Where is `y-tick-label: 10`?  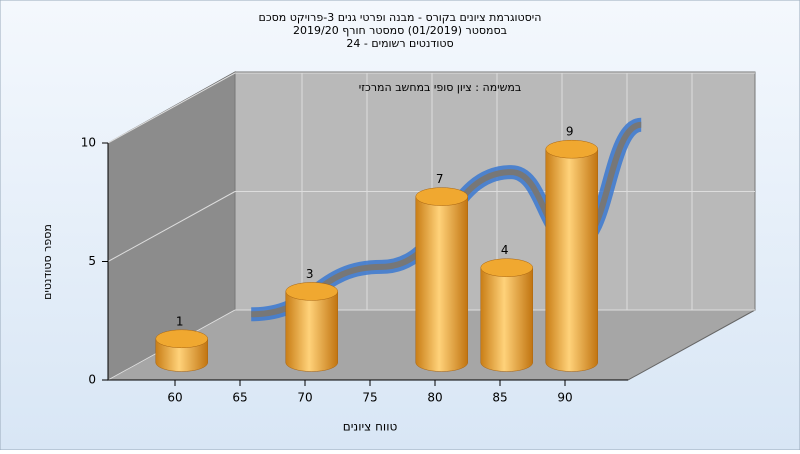 y-tick-label: 10 is located at coordinates (88, 143).